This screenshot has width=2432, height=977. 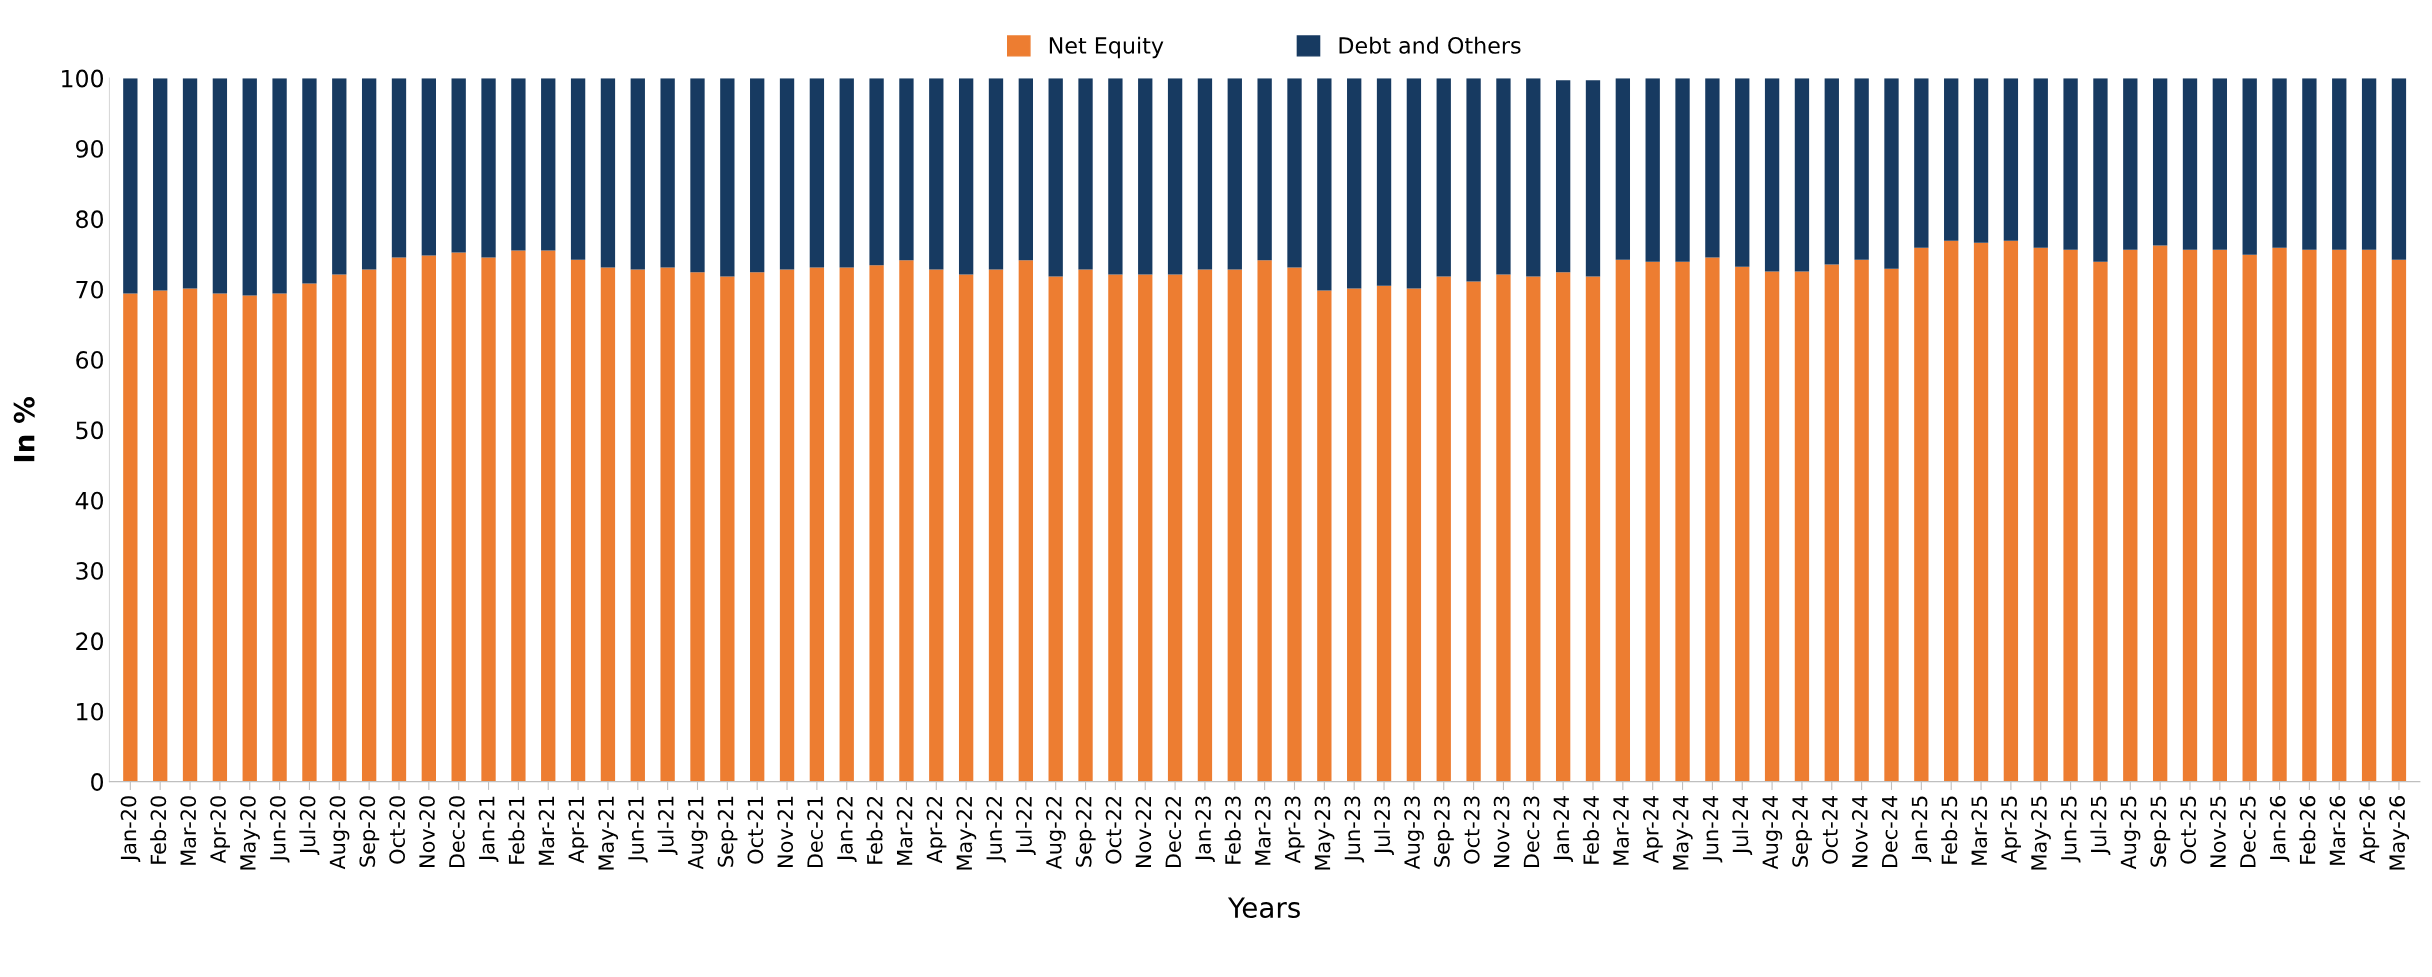 I want to click on x-tick-label: Jan-23, so click(x=1205, y=829).